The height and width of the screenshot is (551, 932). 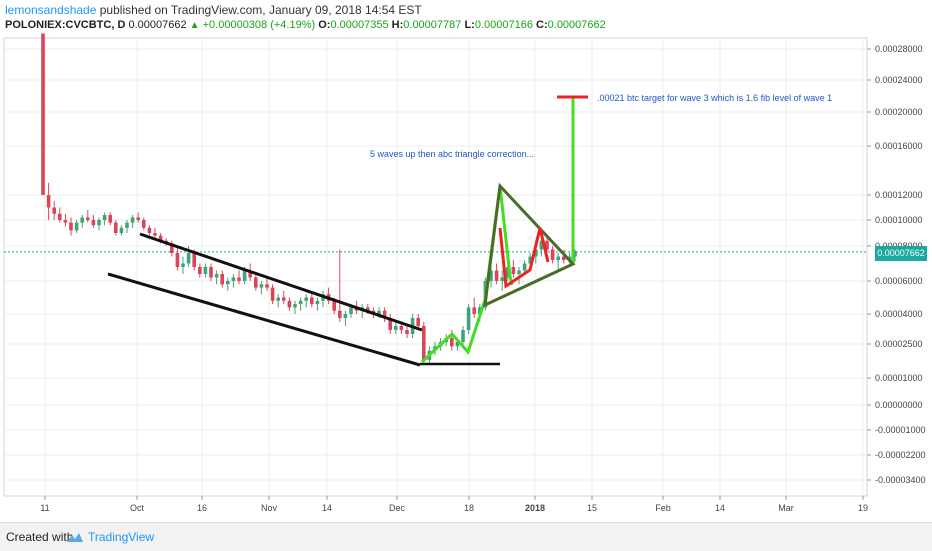 I want to click on up-triangle-icon: ▲, so click(x=194, y=25).